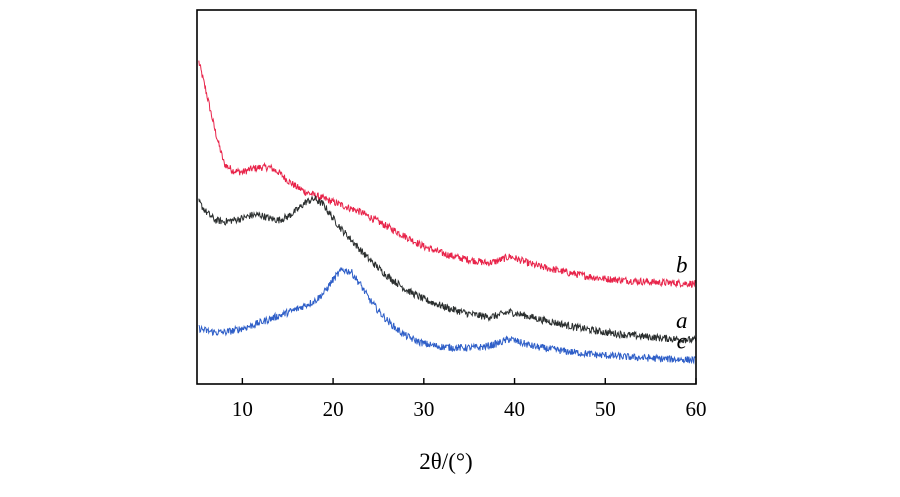  What do you see at coordinates (682, 264) in the screenshot?
I see `series-label-b: b` at bounding box center [682, 264].